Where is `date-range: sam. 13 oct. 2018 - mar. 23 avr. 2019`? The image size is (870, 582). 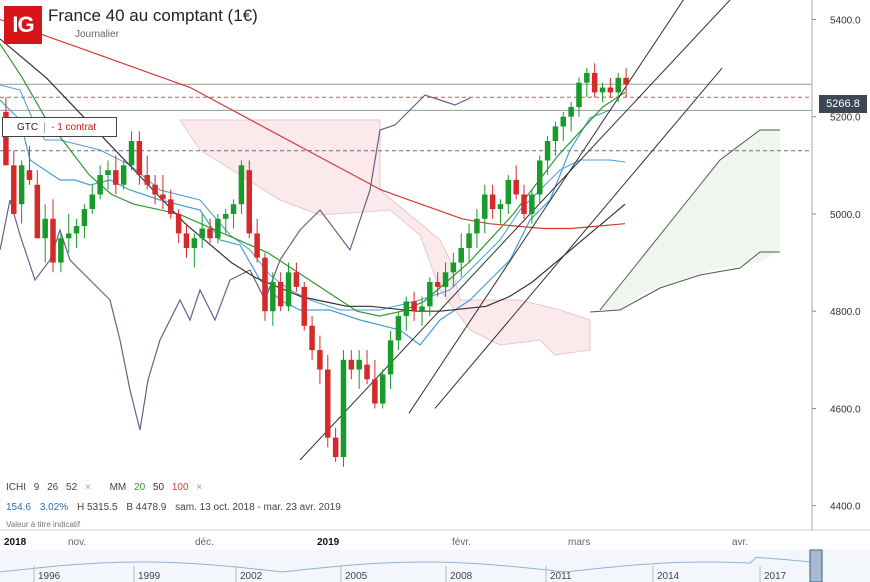
date-range: sam. 13 oct. 2018 - mar. 23 avr. 2019 is located at coordinates (258, 507).